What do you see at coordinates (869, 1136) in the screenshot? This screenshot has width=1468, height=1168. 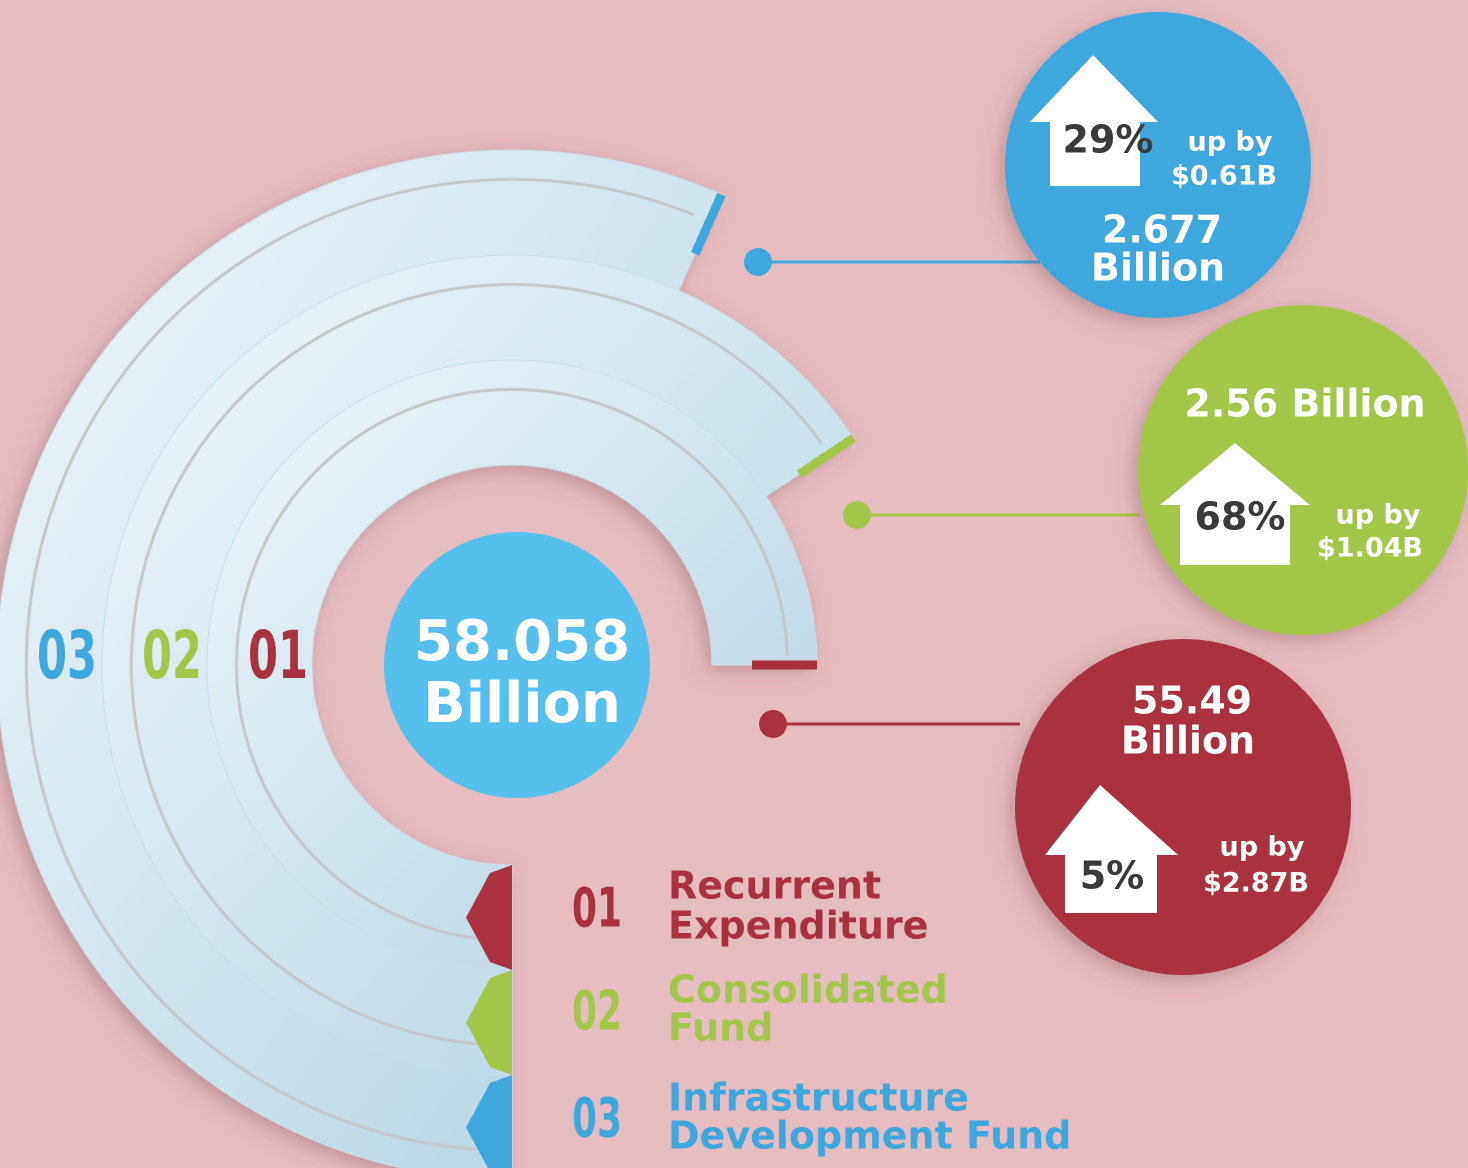 I see `legend-name: Development Fund` at bounding box center [869, 1136].